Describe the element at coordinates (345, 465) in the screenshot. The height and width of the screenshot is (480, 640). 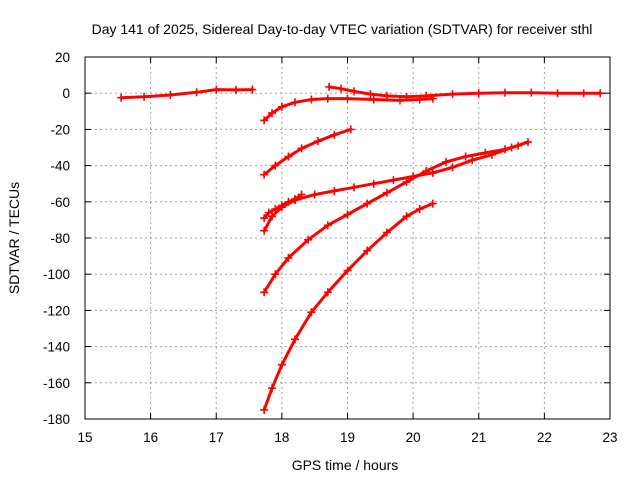
I see `x-axis-label: GPS time / hours` at that location.